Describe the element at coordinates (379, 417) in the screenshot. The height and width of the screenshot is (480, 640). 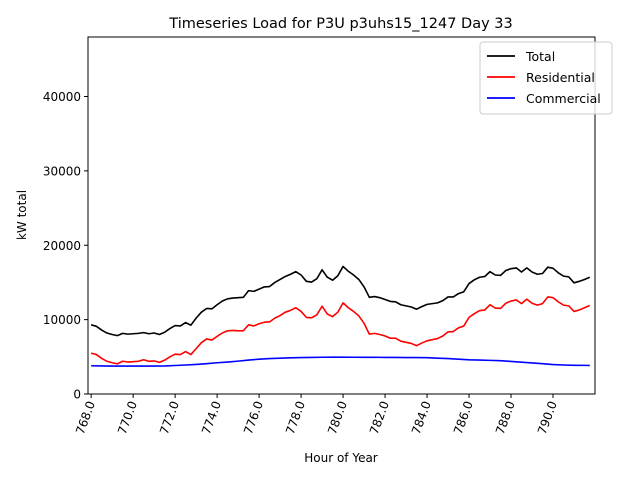
I see `x-tick-label: 782.0` at that location.